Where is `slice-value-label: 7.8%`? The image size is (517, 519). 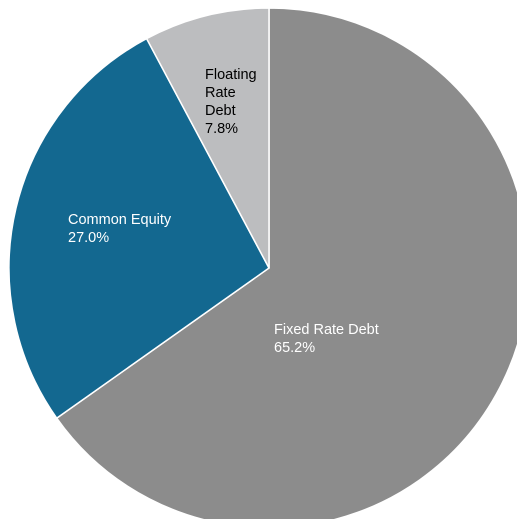 slice-value-label: 7.8% is located at coordinates (221, 129).